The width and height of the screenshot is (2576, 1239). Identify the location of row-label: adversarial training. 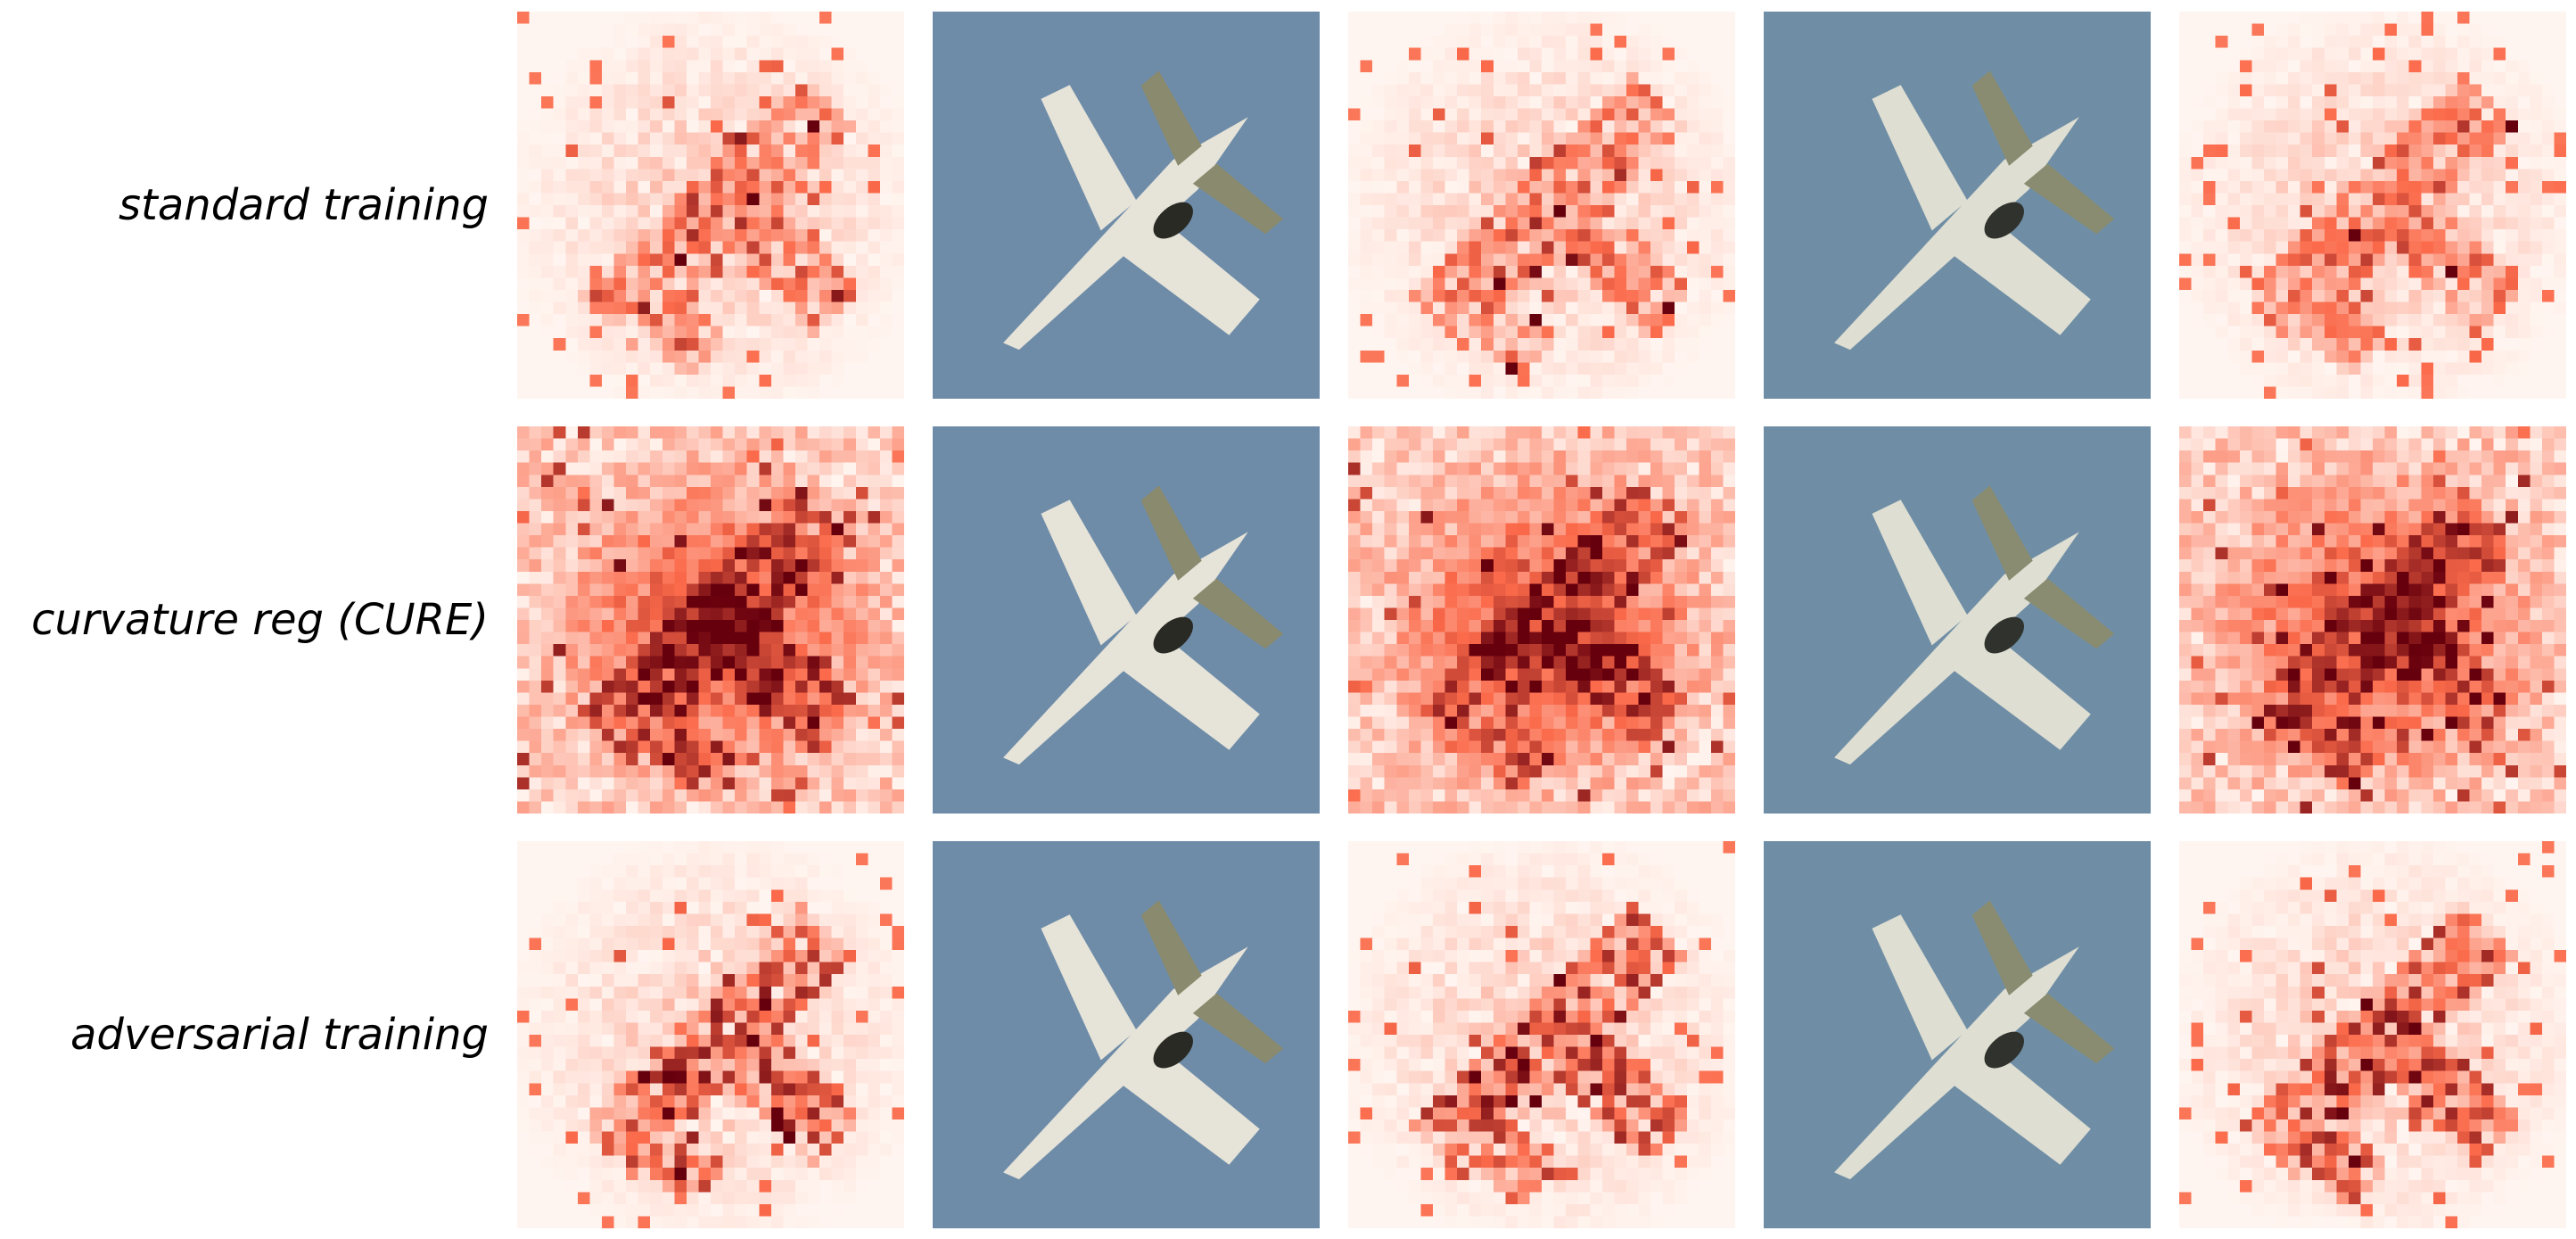
(279, 1035).